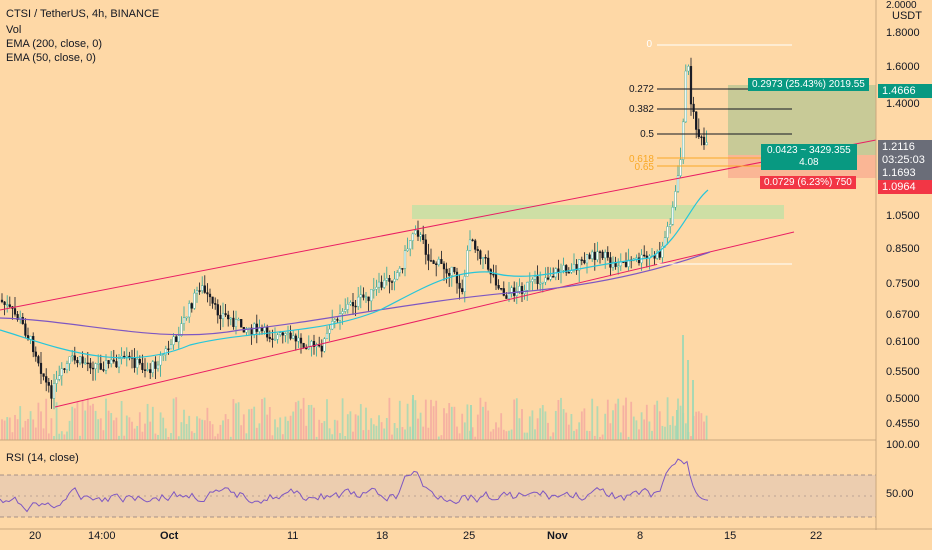 The width and height of the screenshot is (932, 550). I want to click on legend-vol: Vol, so click(14, 30).